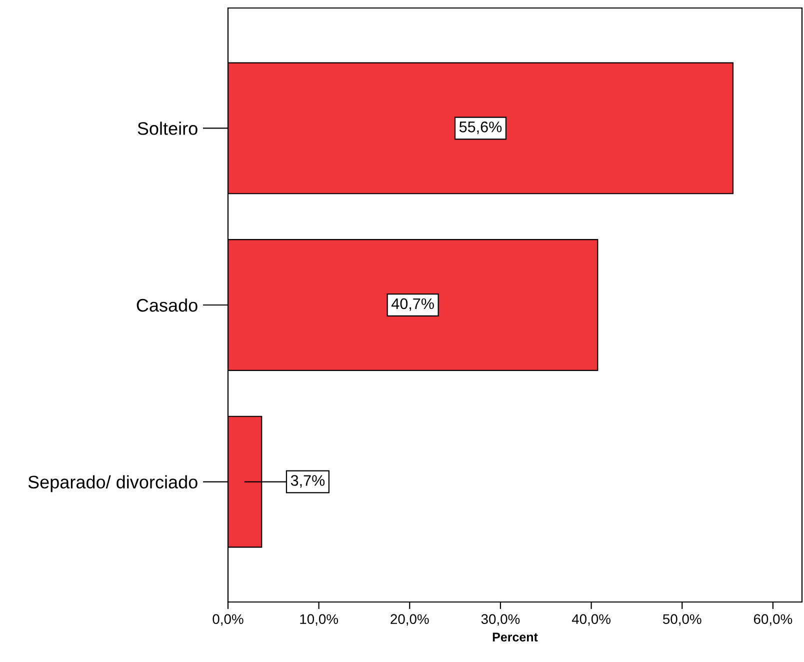  I want to click on data-label: 3,7%, so click(307, 481).